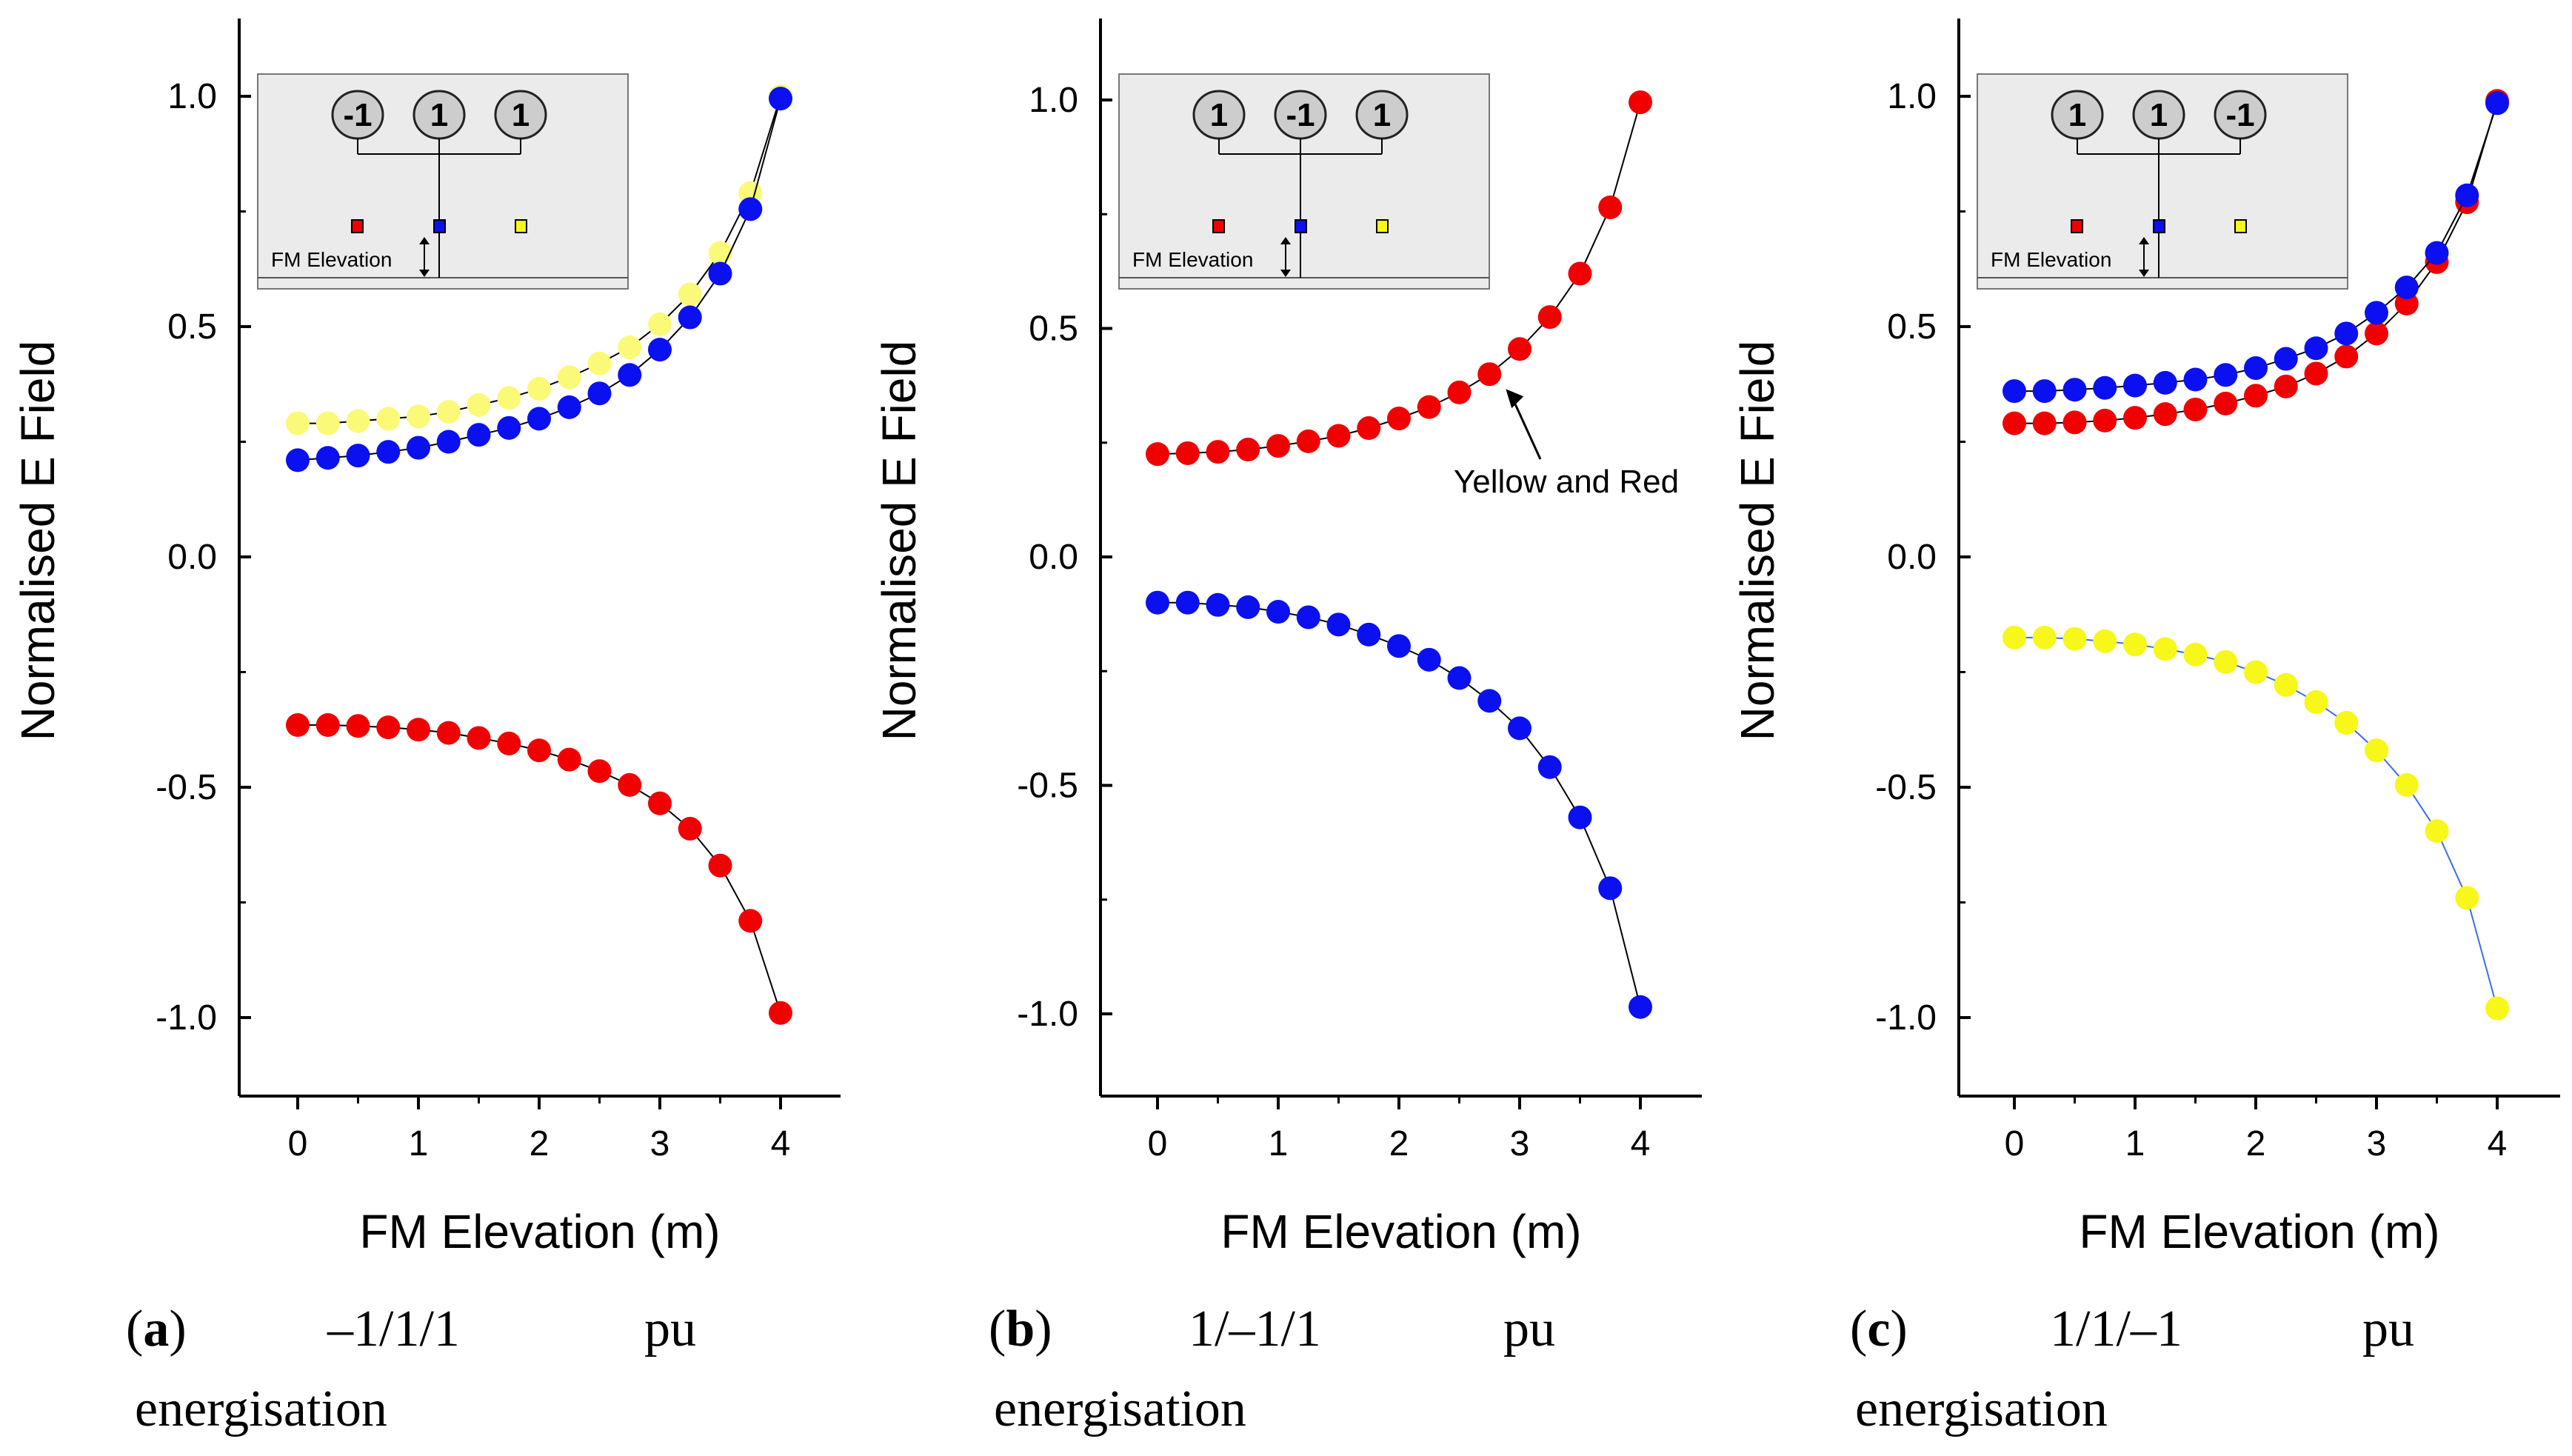 Image resolution: width=2572 pixels, height=1456 pixels. Describe the element at coordinates (1047, 786) in the screenshot. I see `y-tick-label: -0.5` at that location.